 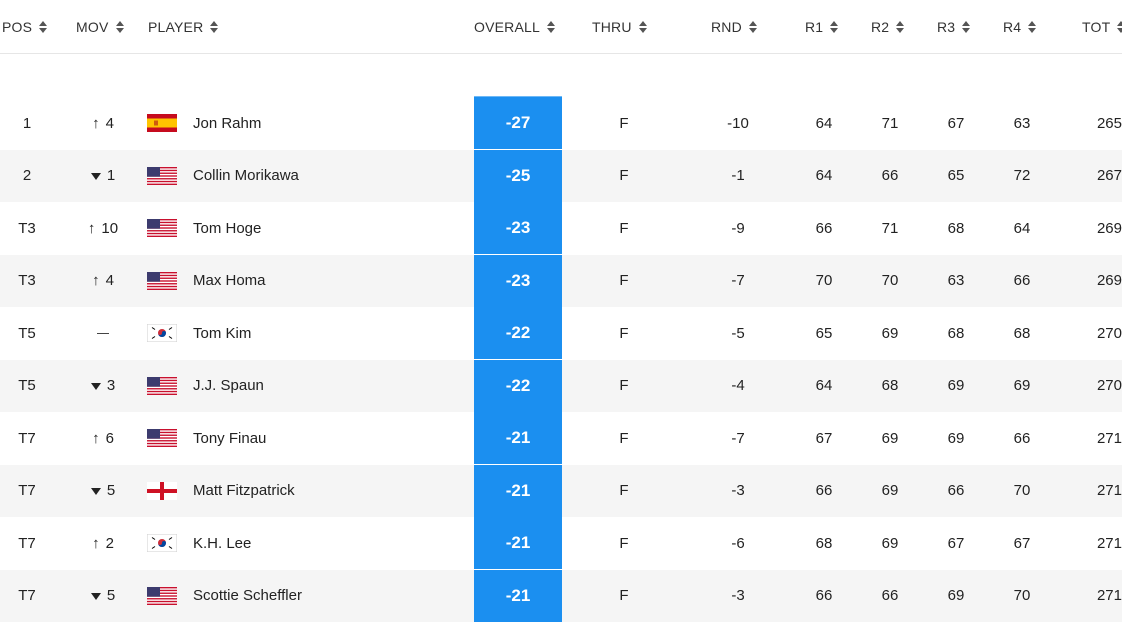 What do you see at coordinates (247, 595) in the screenshot?
I see `player-name-link: Scottie Scheffler` at bounding box center [247, 595].